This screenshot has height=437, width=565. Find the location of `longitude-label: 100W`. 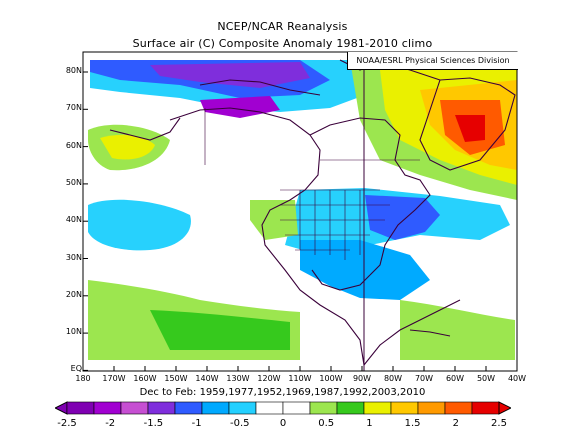

longitude-label: 100W is located at coordinates (331, 378).